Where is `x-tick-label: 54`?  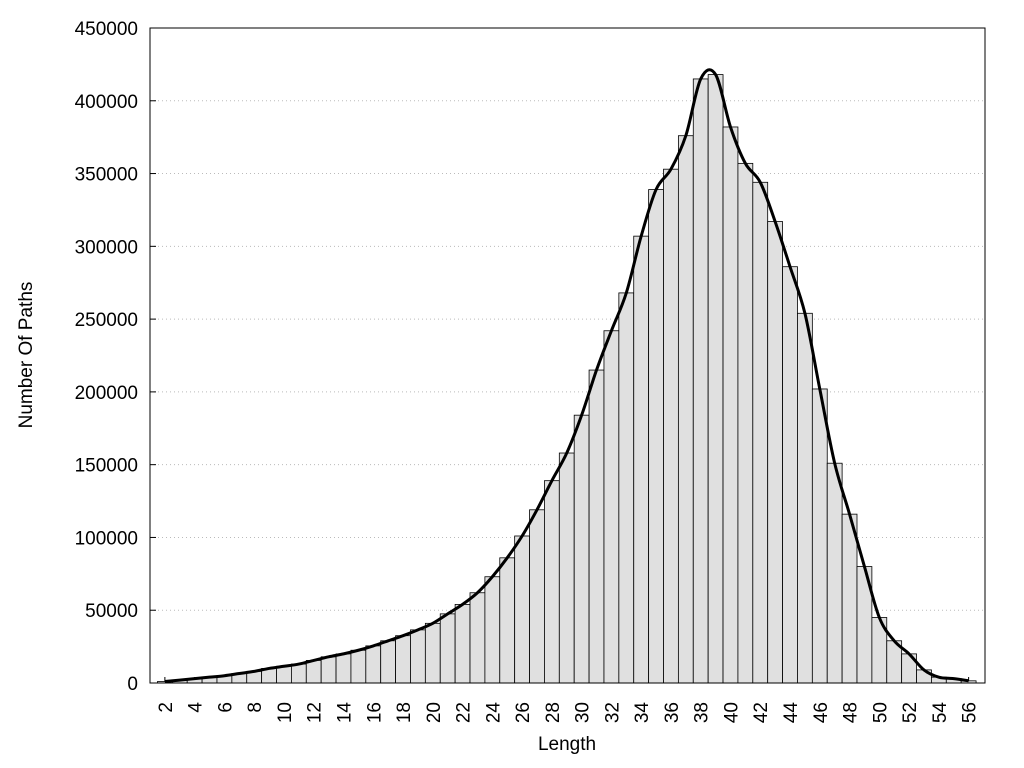
x-tick-label: 54 is located at coordinates (940, 713).